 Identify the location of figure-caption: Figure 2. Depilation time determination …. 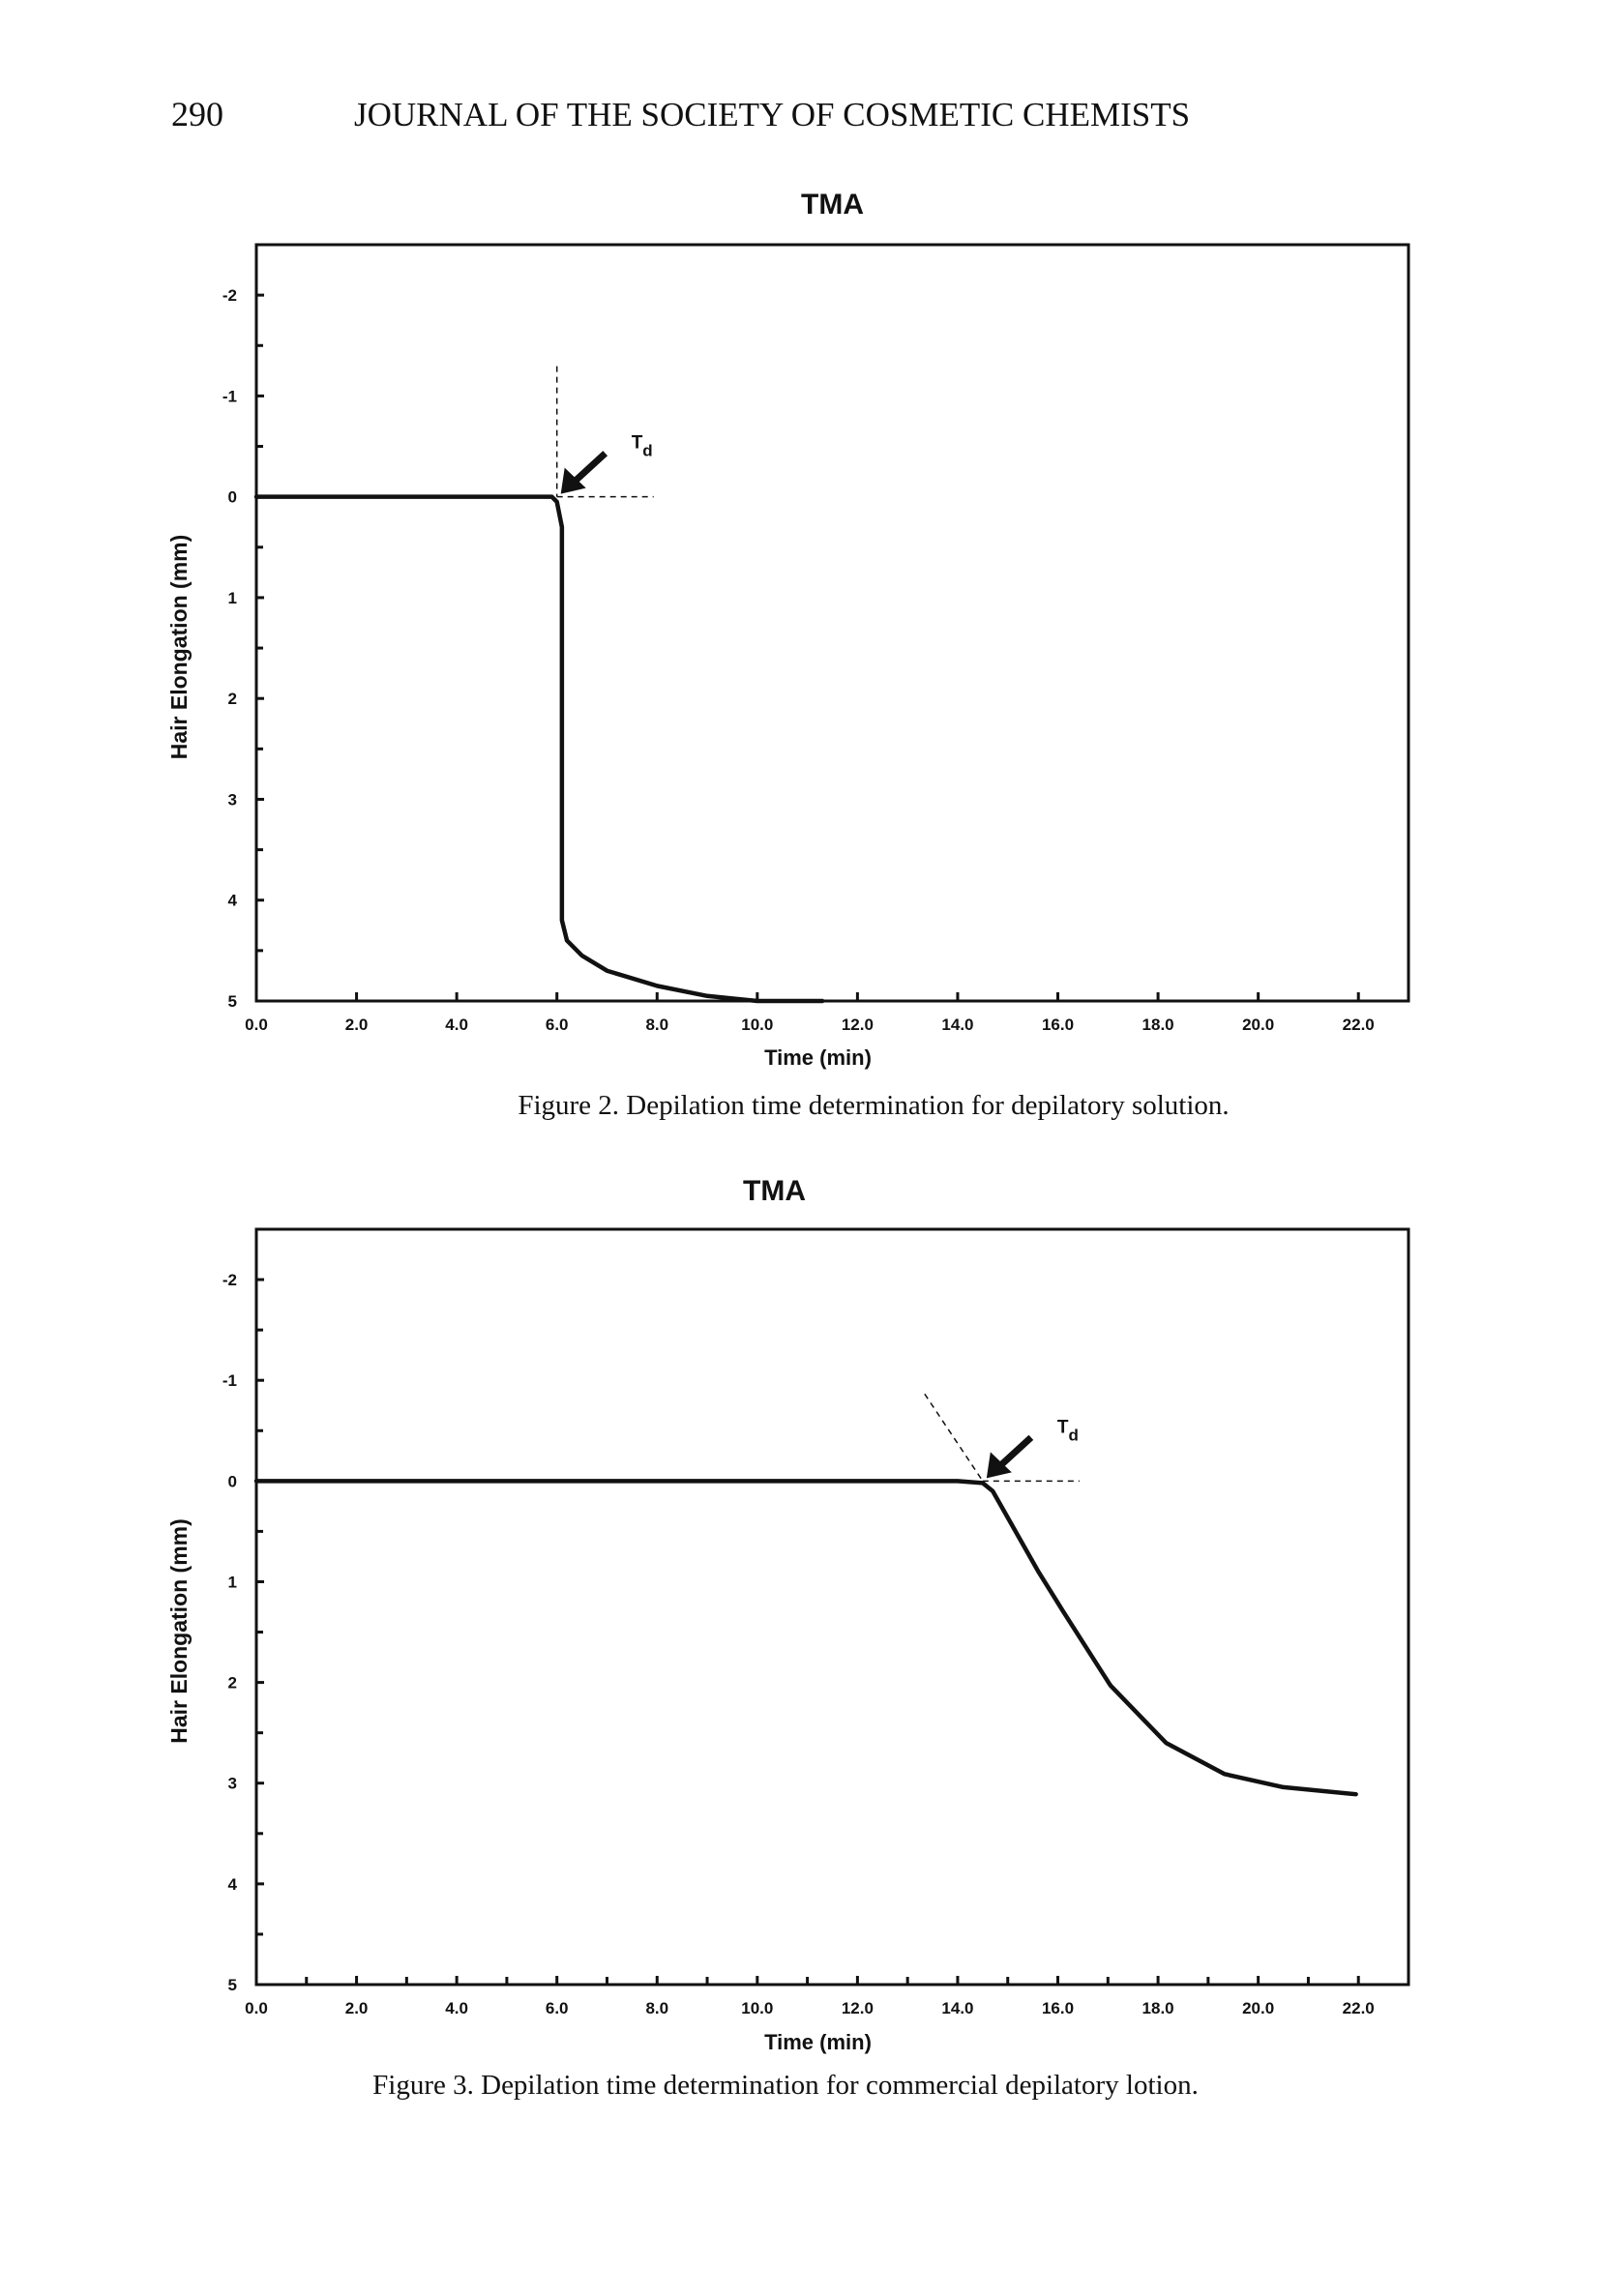
(873, 1105).